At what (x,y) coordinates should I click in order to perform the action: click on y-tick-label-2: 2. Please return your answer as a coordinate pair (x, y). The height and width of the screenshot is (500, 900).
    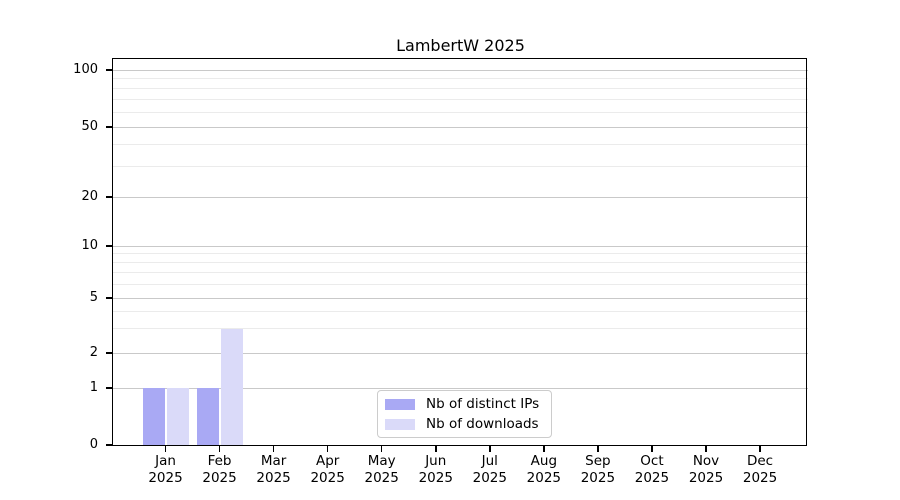
    Looking at the image, I should click on (93, 352).